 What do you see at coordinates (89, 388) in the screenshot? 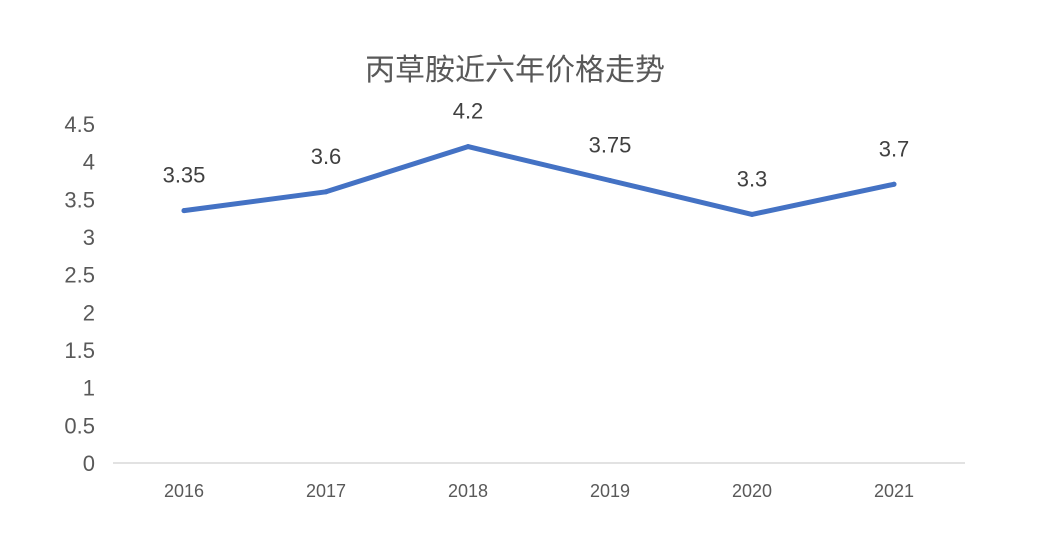
I see `y-tick-label: 1` at bounding box center [89, 388].